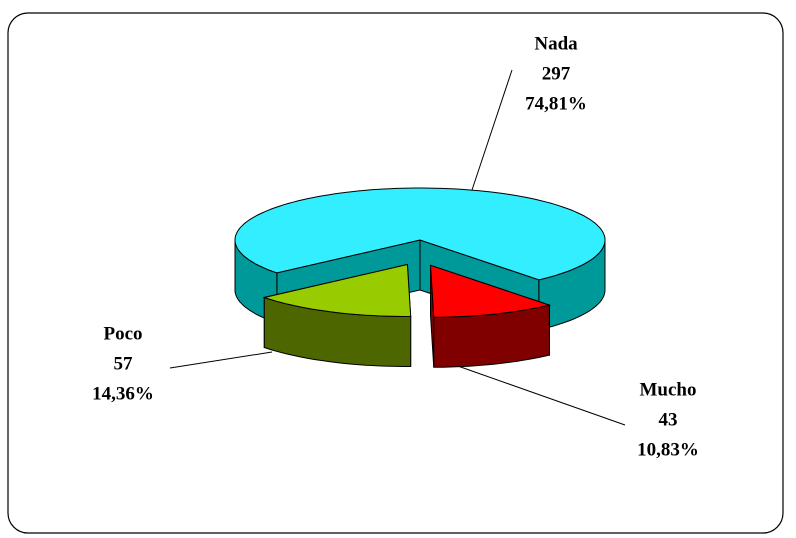  I want to click on slice-value: 297, so click(556, 73).